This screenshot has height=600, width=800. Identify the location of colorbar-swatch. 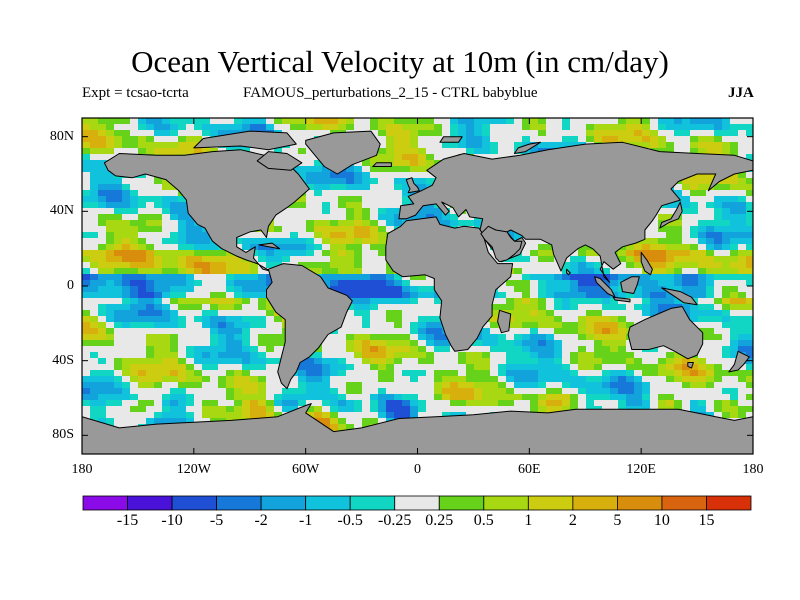
(506, 503).